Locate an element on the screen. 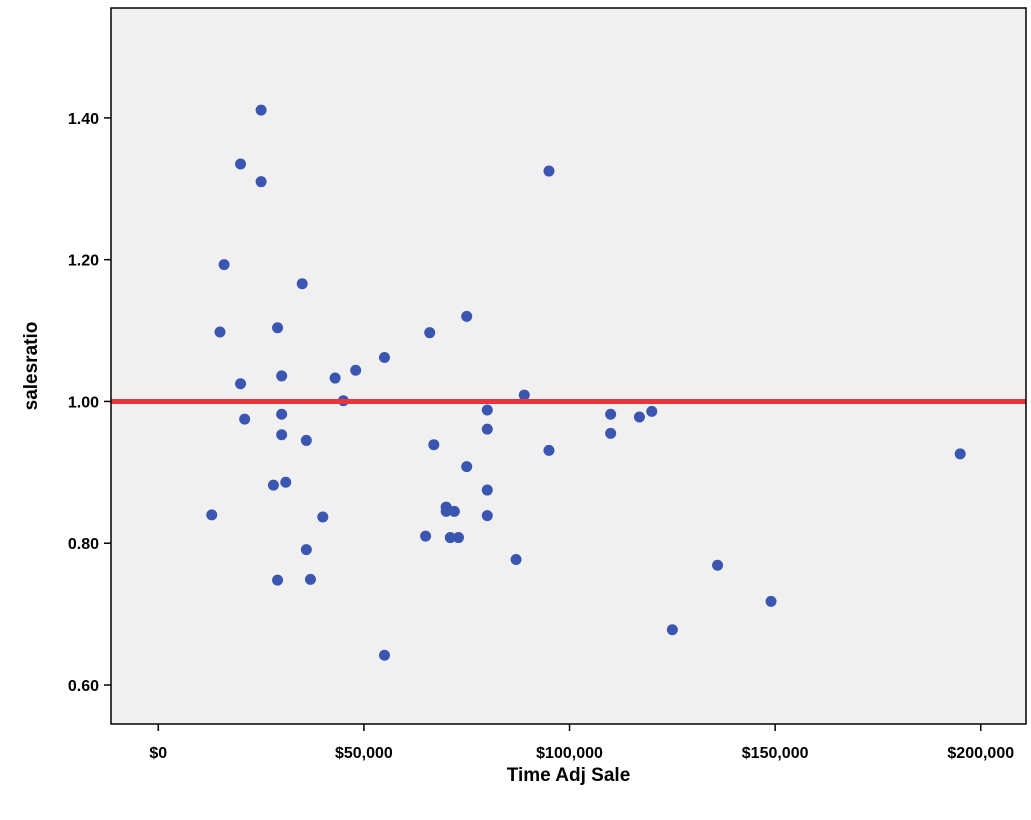 The image size is (1031, 820). x-tick-label: $50,000 is located at coordinates (364, 753).